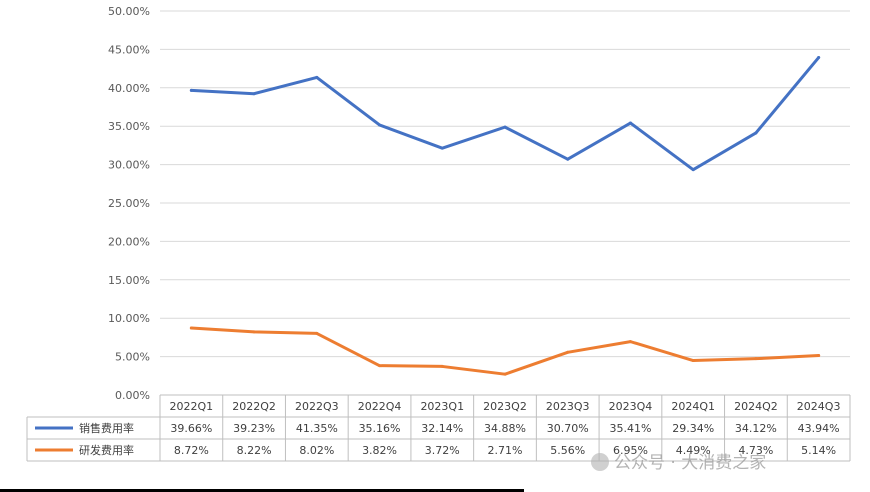 This screenshot has width=870, height=492. What do you see at coordinates (129, 49) in the screenshot?
I see `y-tick-label: 45.00%` at bounding box center [129, 49].